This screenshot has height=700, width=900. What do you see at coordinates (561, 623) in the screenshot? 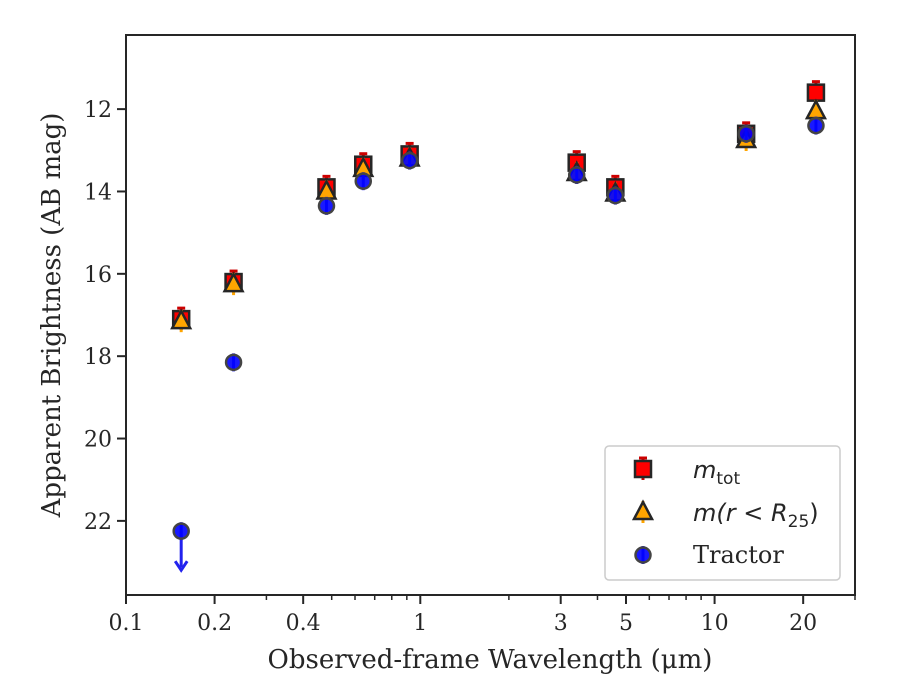
I see `x-tick-label: 3` at bounding box center [561, 623].